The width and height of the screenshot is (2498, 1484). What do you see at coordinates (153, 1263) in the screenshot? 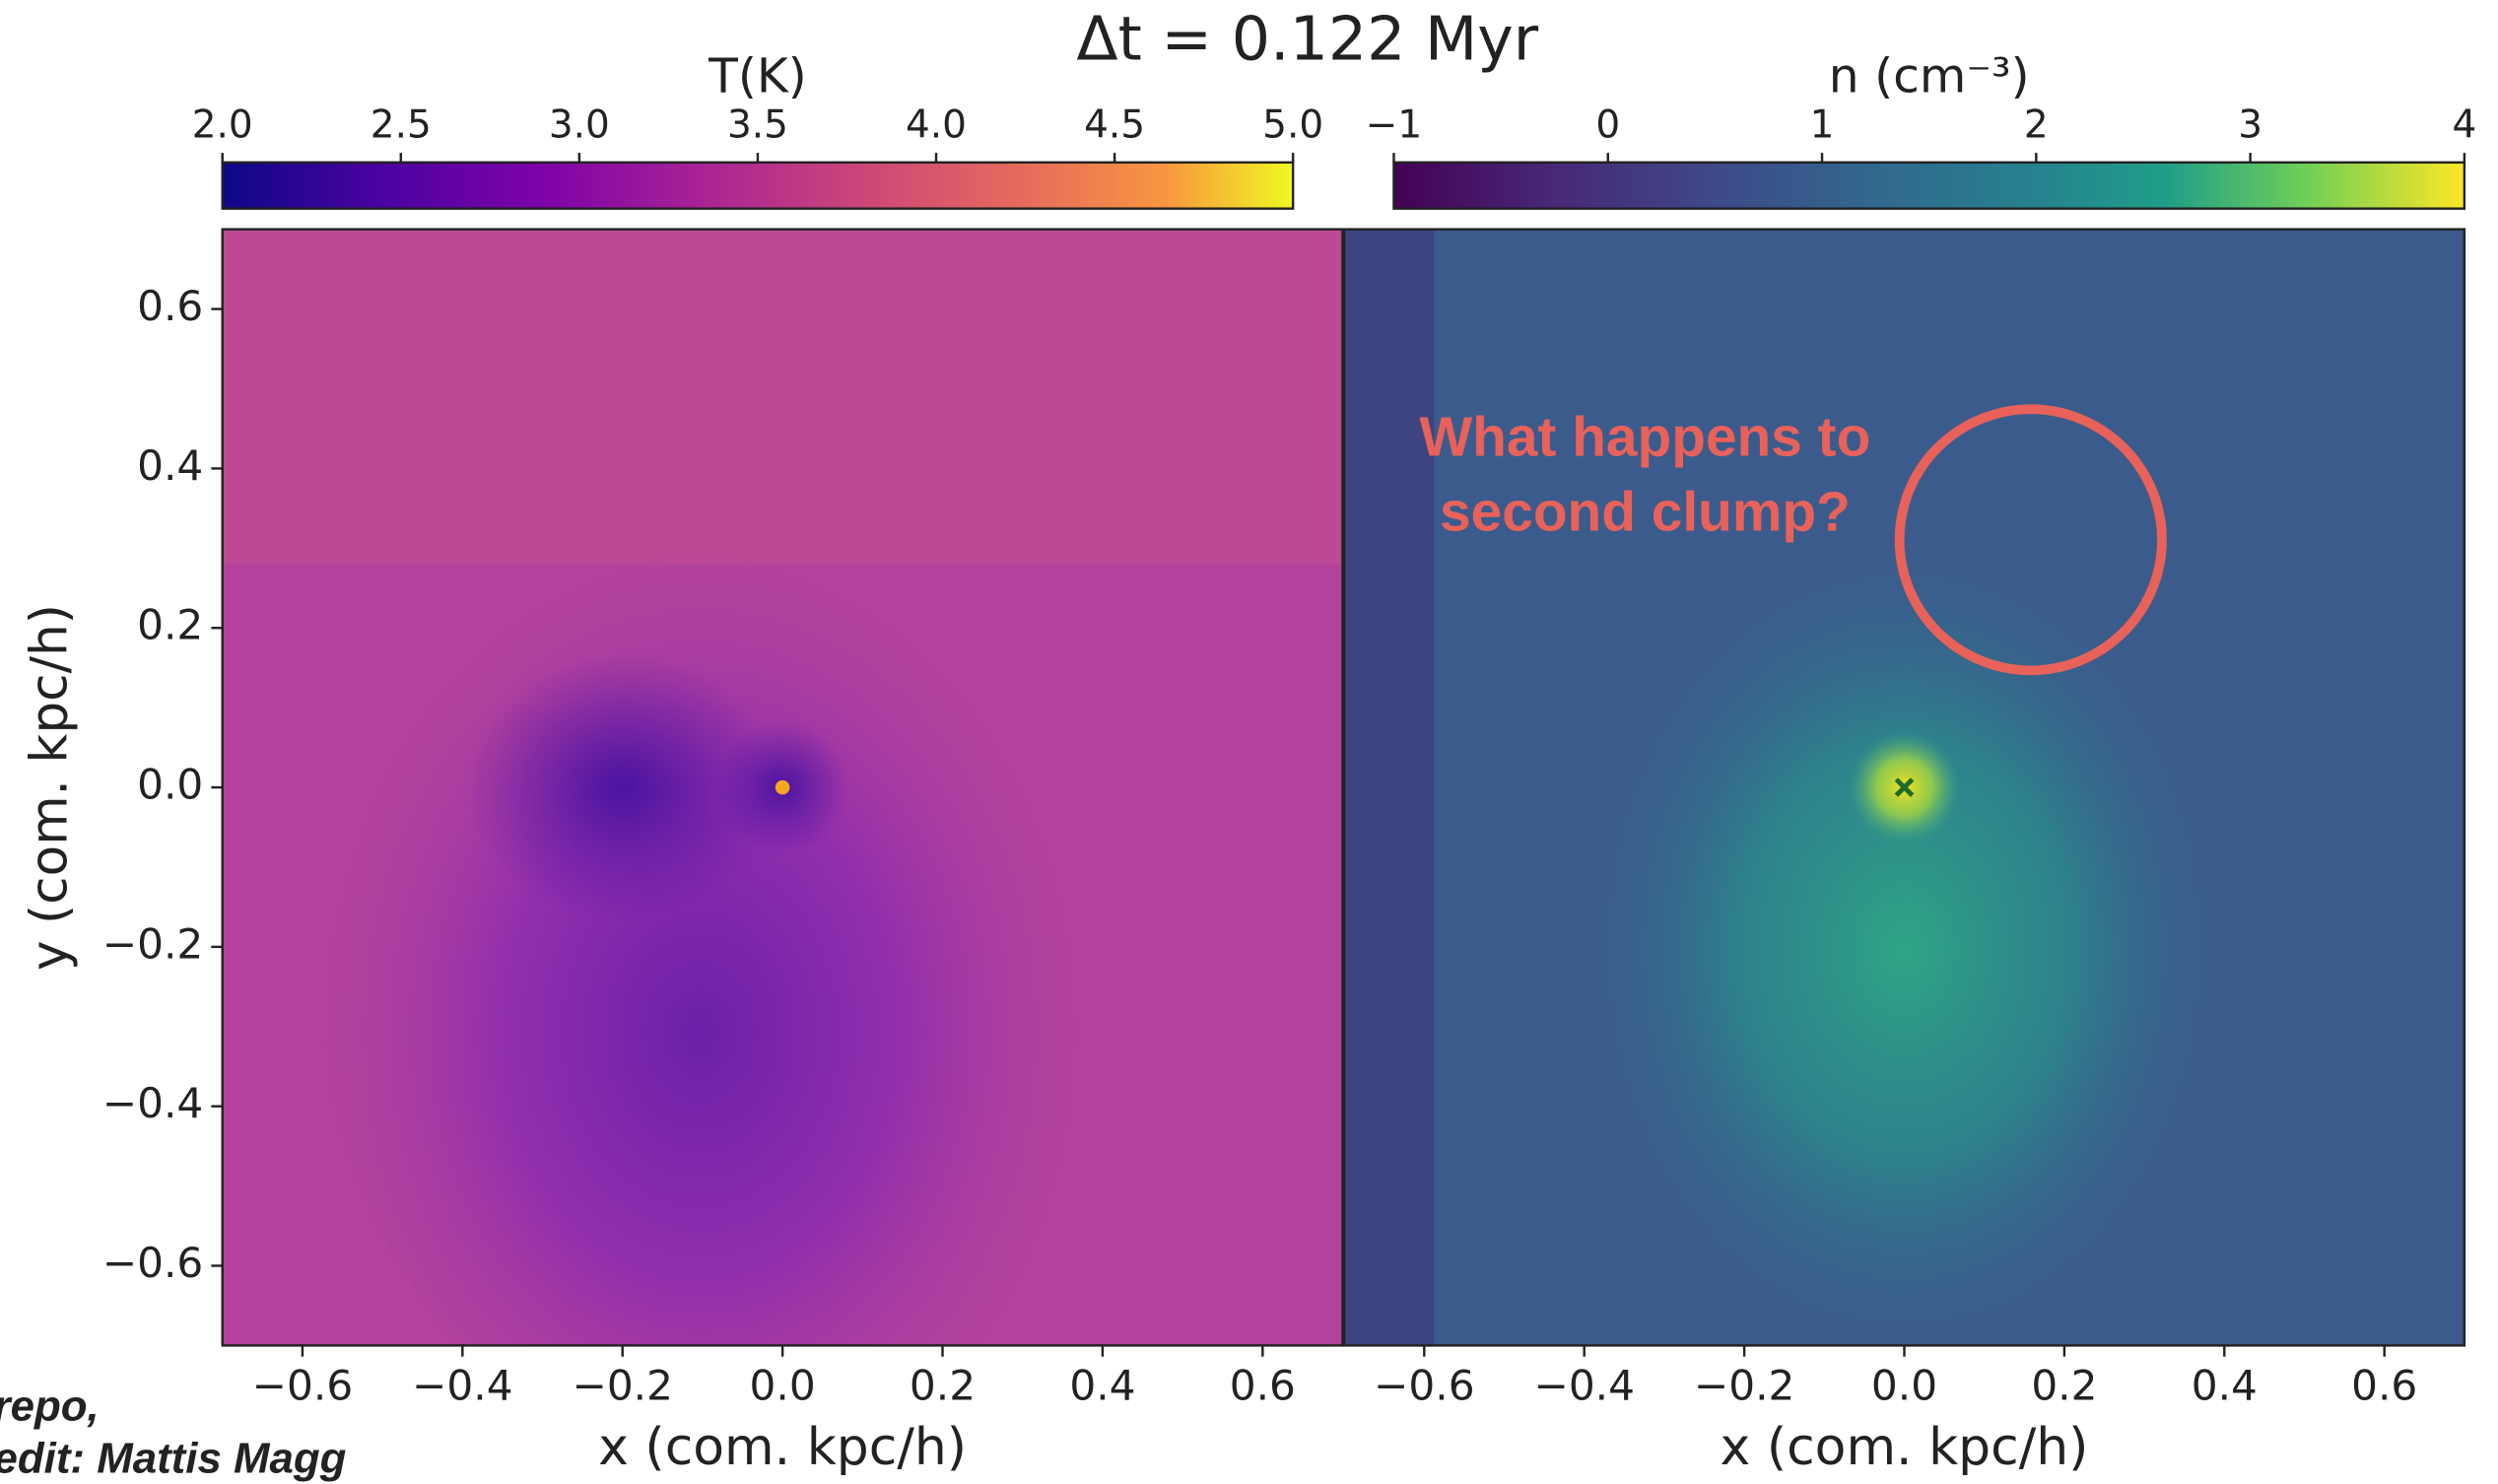
I see `y-tick-label: −0.6` at bounding box center [153, 1263].